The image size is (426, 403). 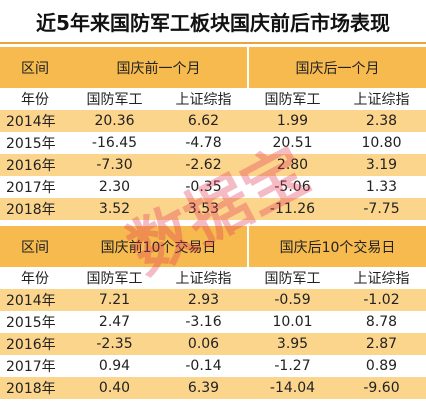 I want to click on cell: 10.80, so click(x=381, y=143).